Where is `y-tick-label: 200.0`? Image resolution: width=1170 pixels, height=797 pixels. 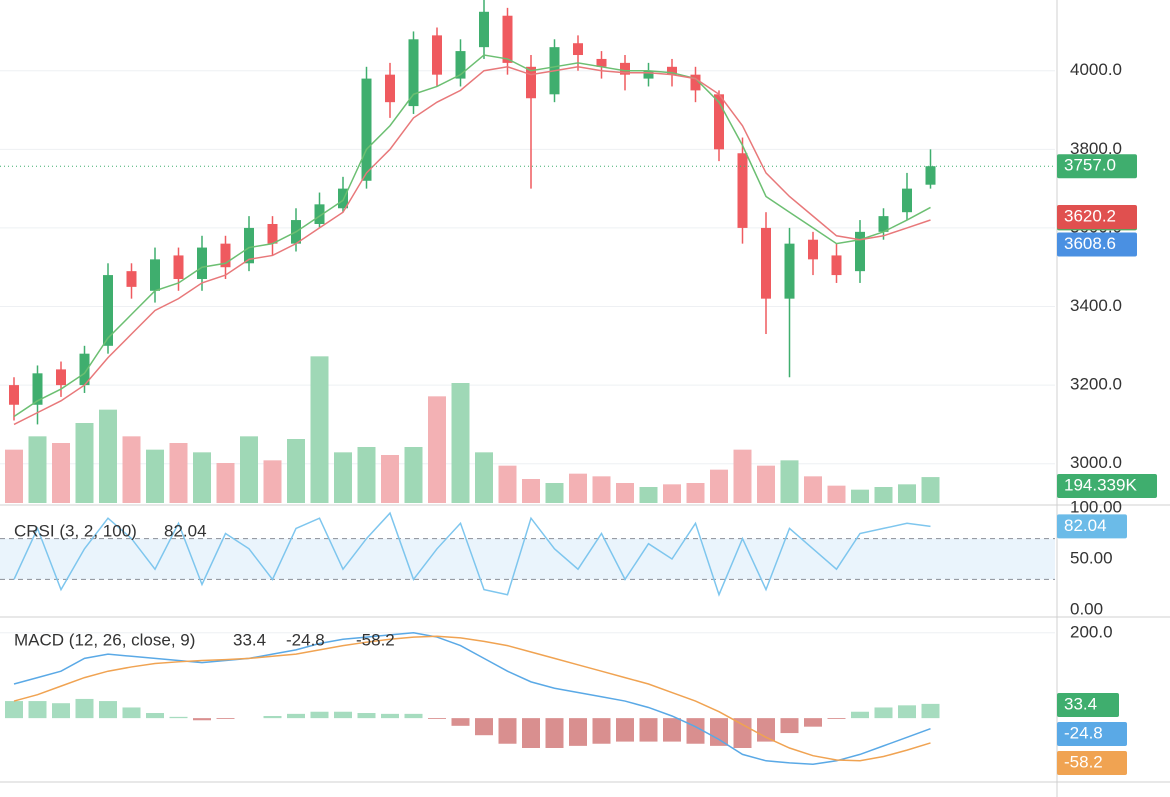 y-tick-label: 200.0 is located at coordinates (1091, 631).